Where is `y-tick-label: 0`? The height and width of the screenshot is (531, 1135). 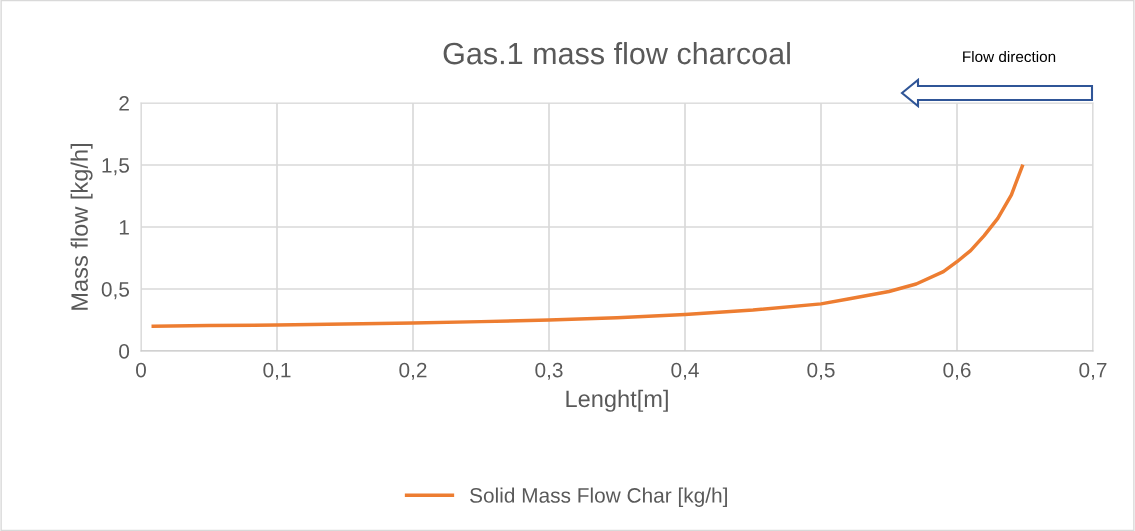
y-tick-label: 0 is located at coordinates (124, 351).